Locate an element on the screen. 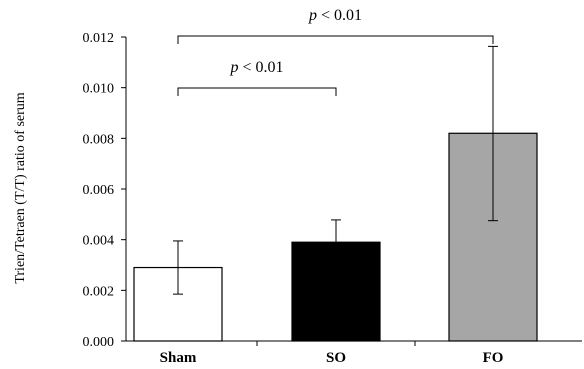 This screenshot has width=584, height=369. category-label-so: SO is located at coordinates (336, 358).